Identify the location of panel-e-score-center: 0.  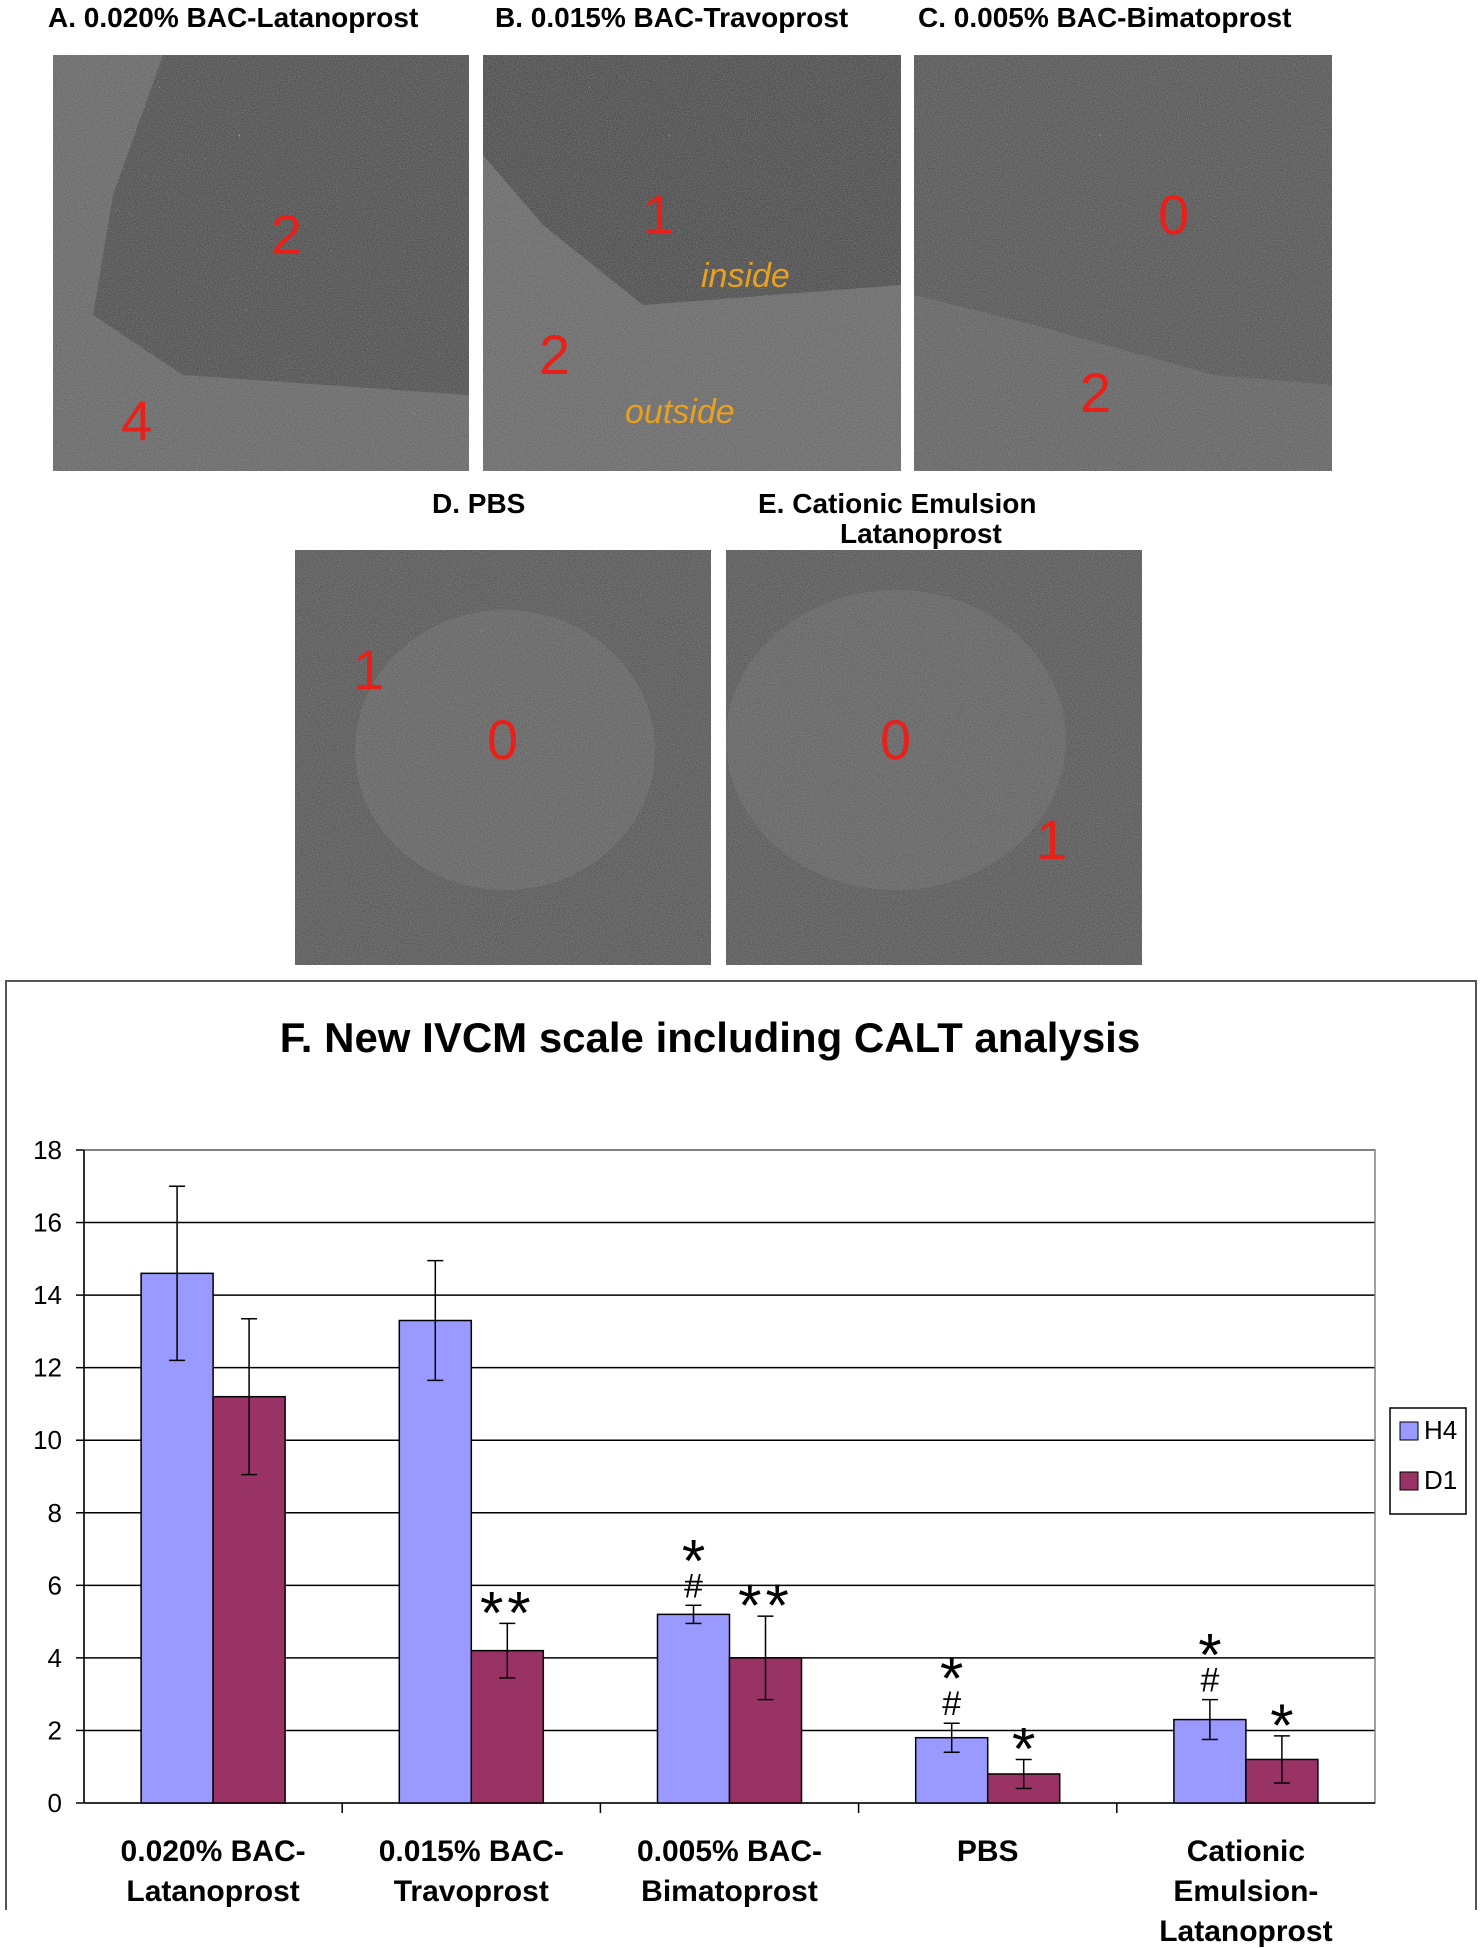
(896, 739).